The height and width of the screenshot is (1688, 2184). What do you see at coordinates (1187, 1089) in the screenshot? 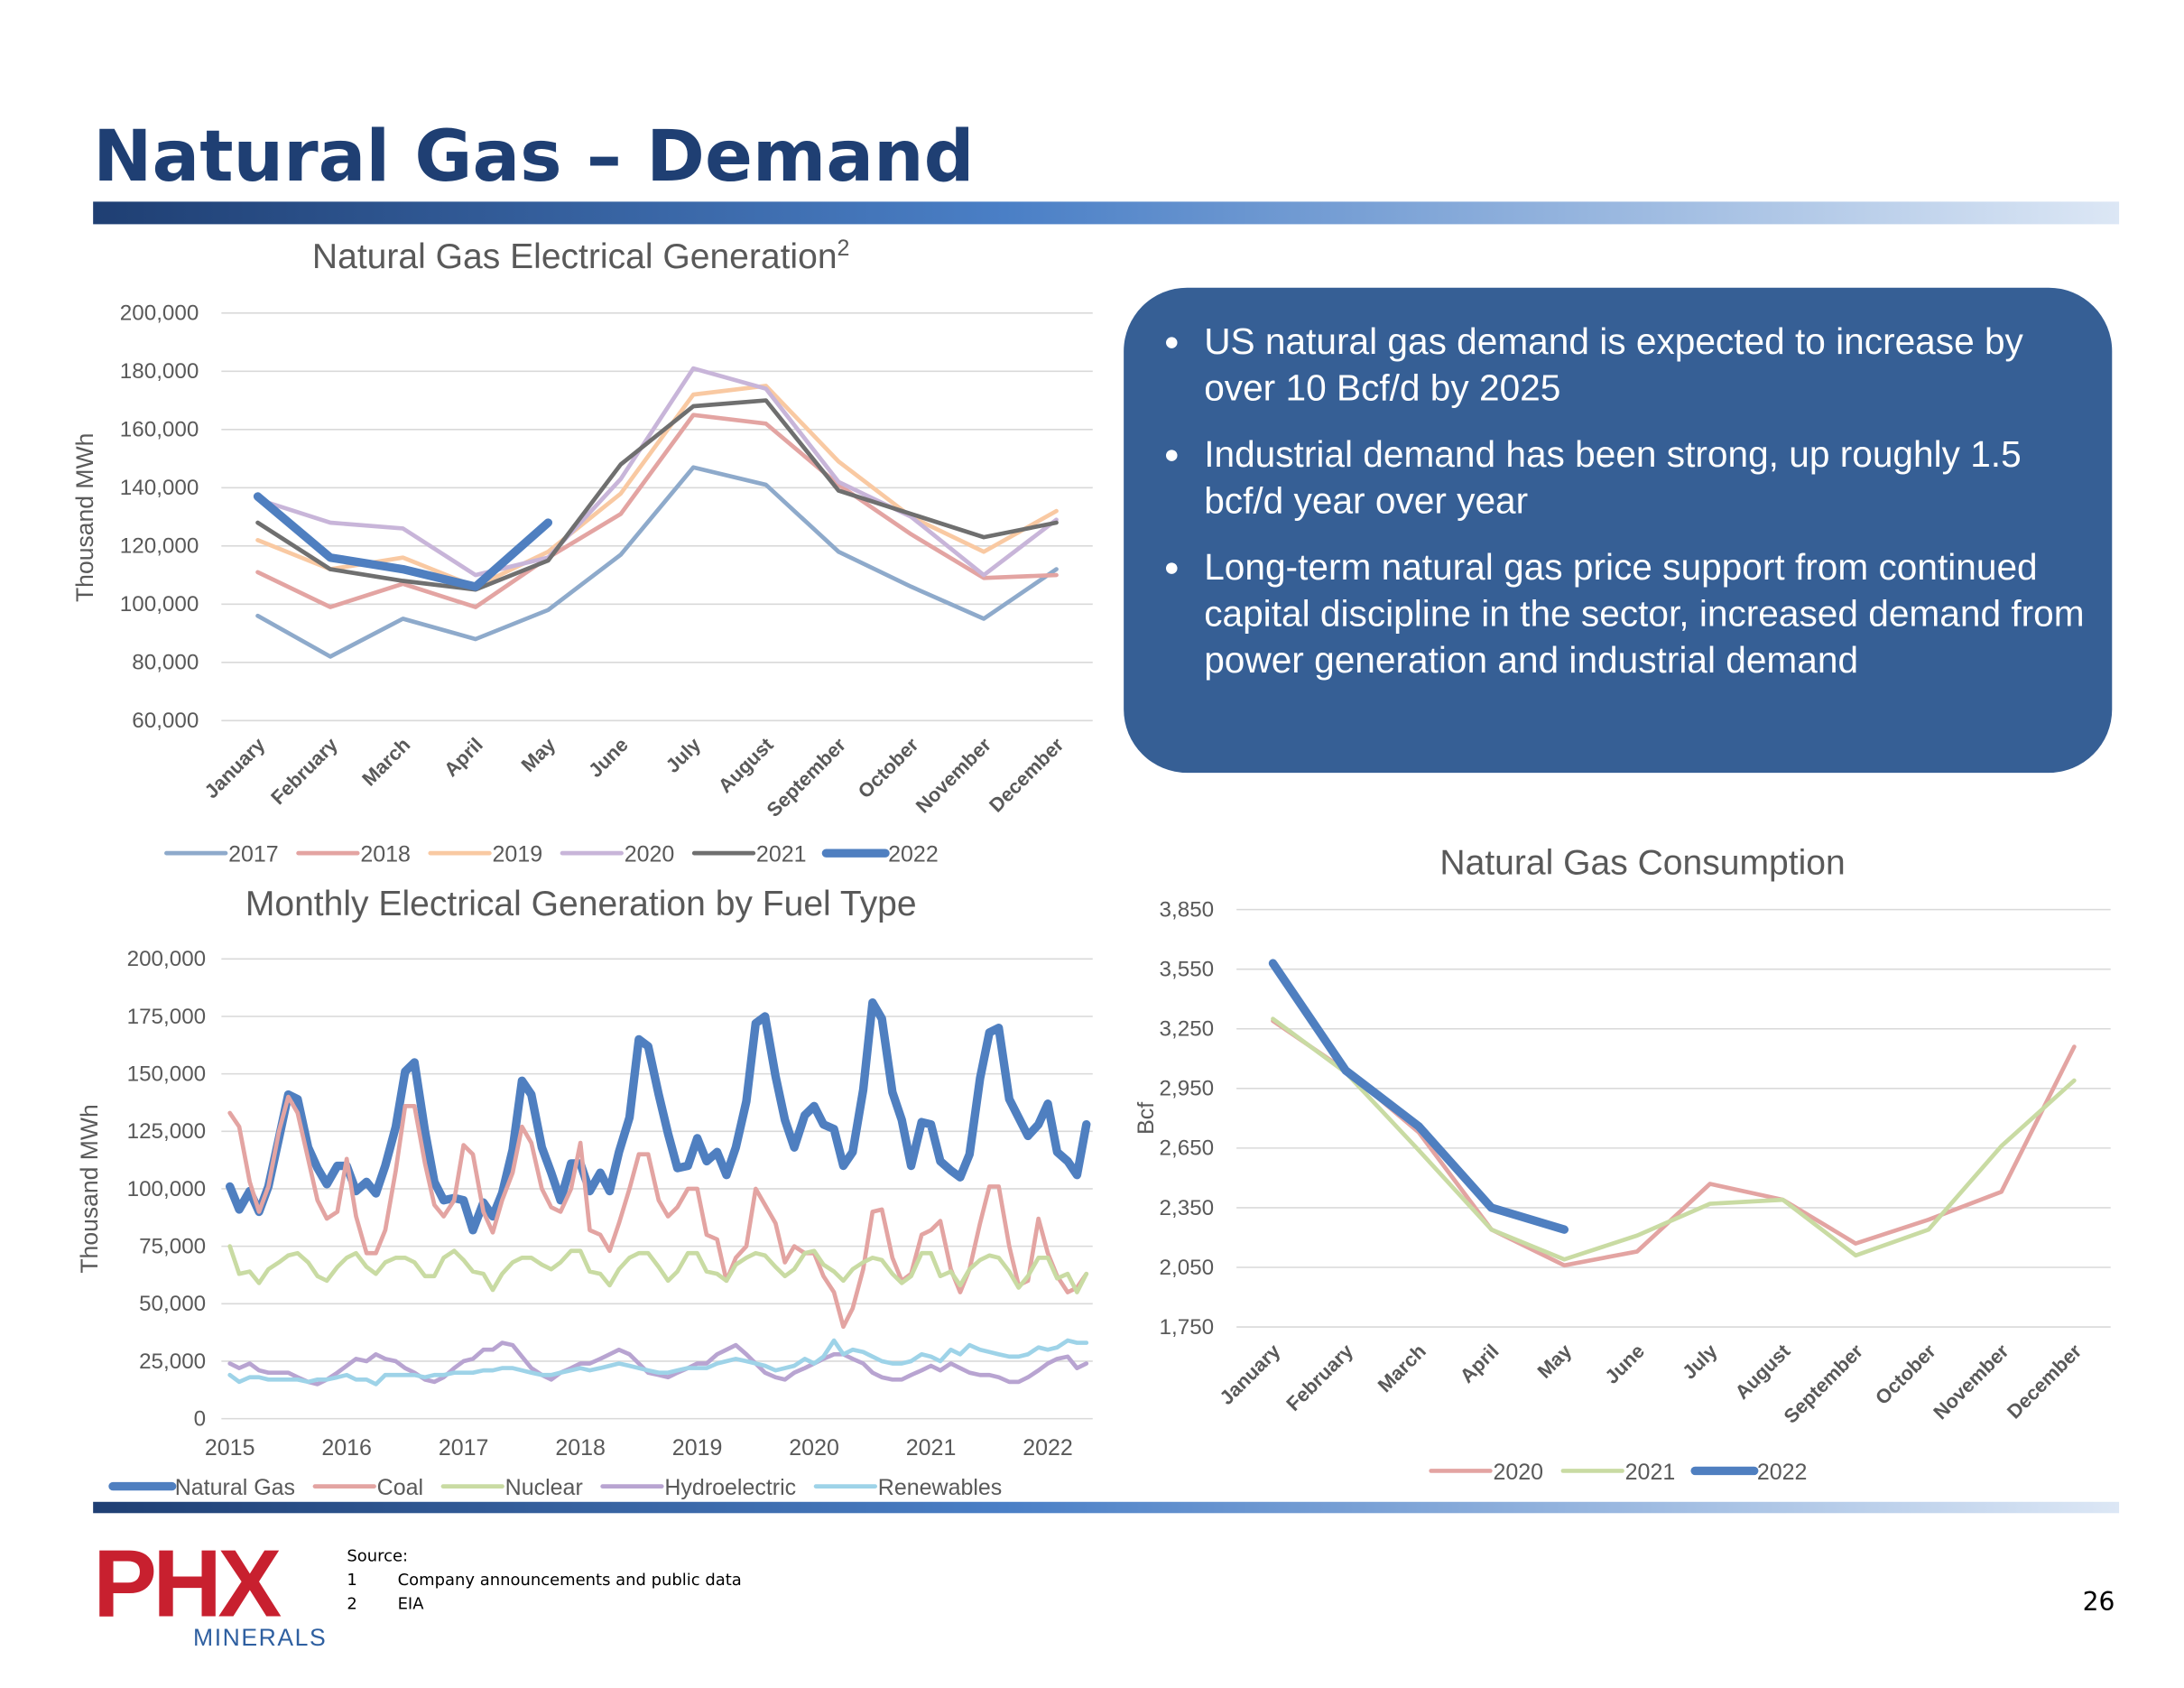
I see `y-tick-label: 2,950` at bounding box center [1187, 1089].